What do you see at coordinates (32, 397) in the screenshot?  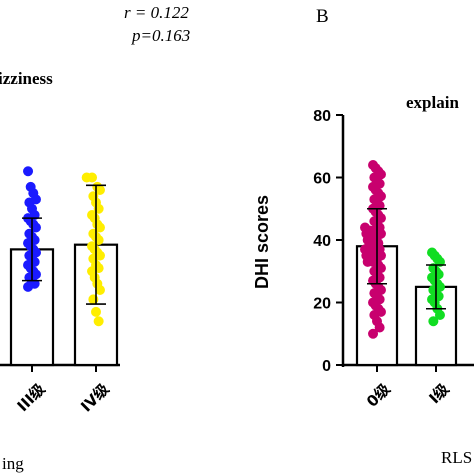 I see `panel-a-x-tick-label: III级` at bounding box center [32, 397].